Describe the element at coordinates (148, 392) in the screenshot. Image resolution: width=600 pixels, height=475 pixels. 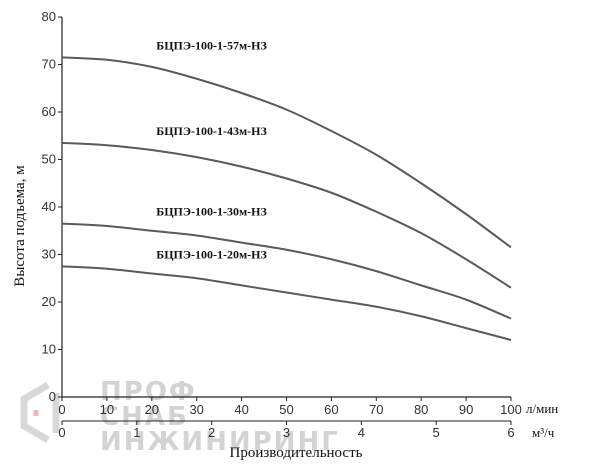
I see `watermark-line-1: ПРОФ` at that location.